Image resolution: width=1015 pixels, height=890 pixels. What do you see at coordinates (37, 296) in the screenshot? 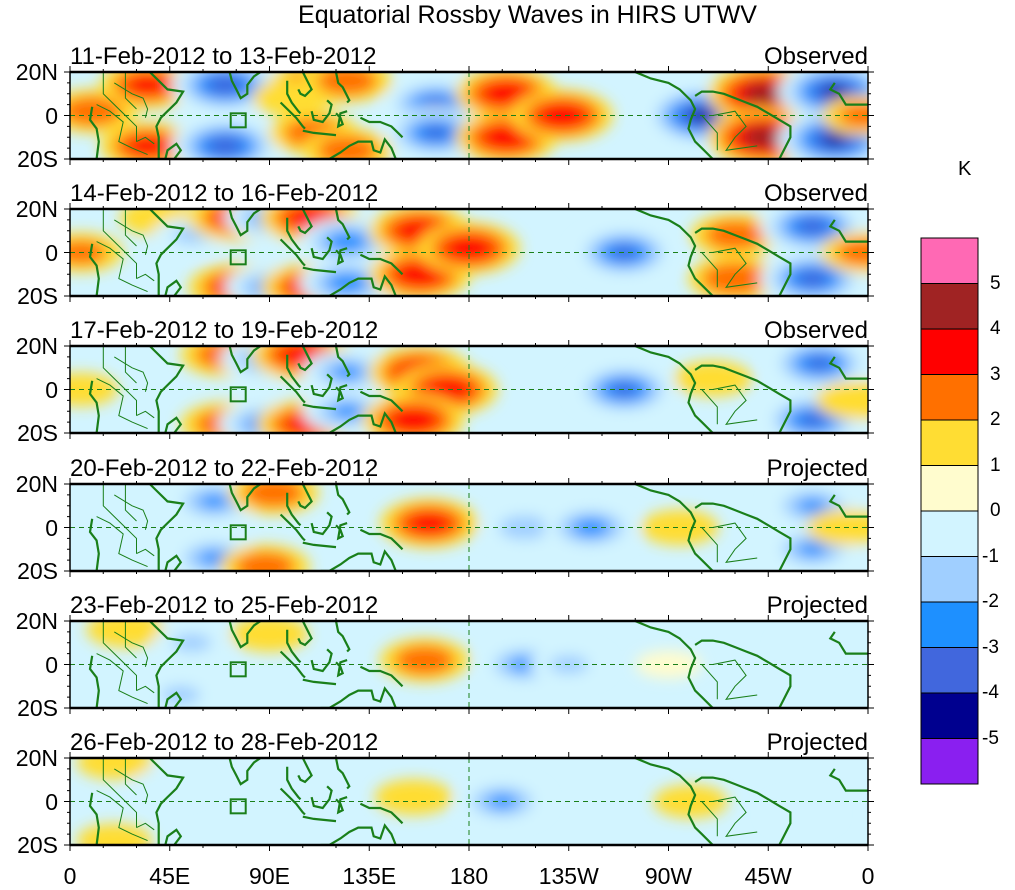
I see `y-tick-label: 20S` at bounding box center [37, 296].